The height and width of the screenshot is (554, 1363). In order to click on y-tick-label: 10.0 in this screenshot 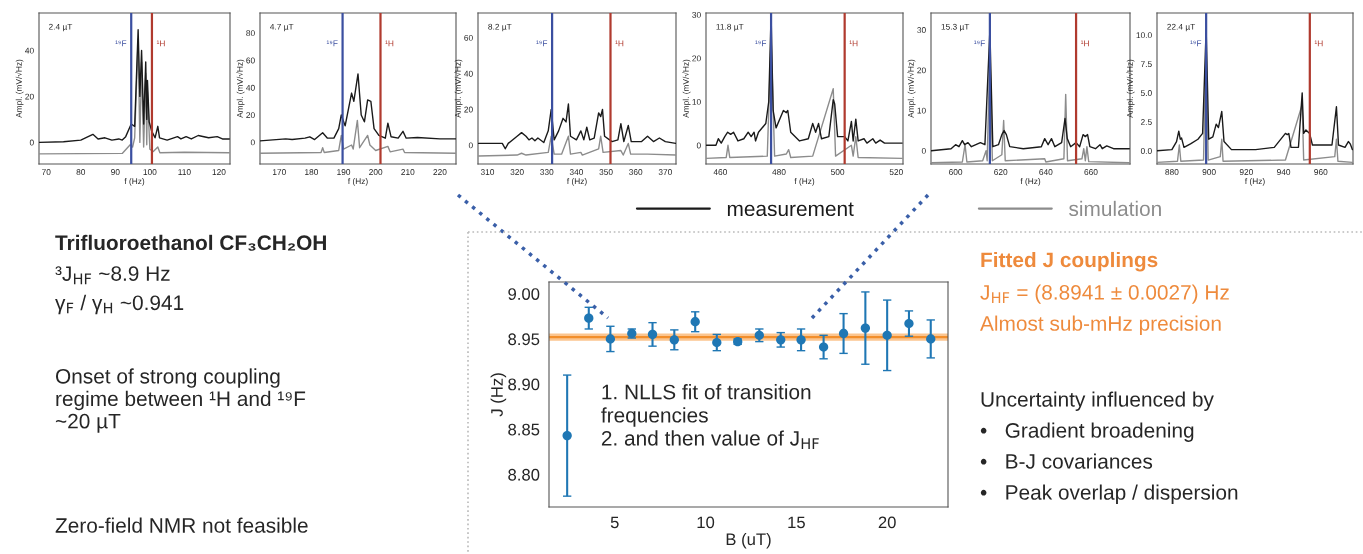, I will do `click(1144, 35)`.